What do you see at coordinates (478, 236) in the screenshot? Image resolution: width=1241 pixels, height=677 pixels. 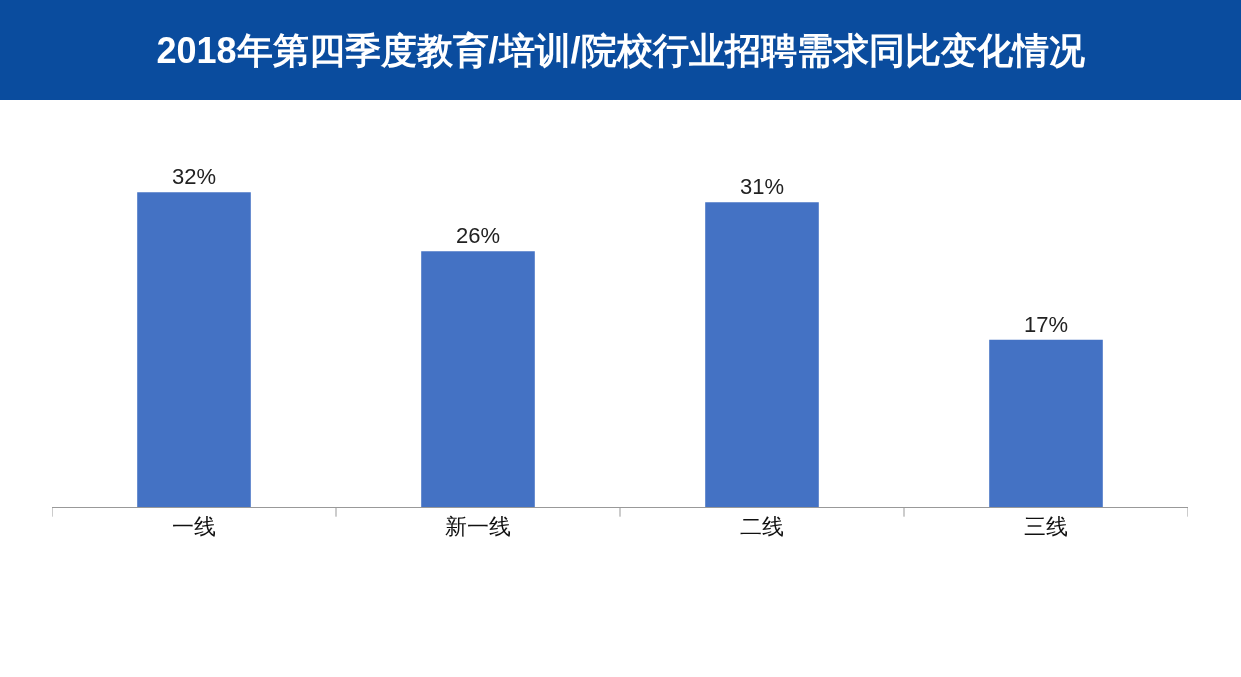 I see `data-label: 26%` at bounding box center [478, 236].